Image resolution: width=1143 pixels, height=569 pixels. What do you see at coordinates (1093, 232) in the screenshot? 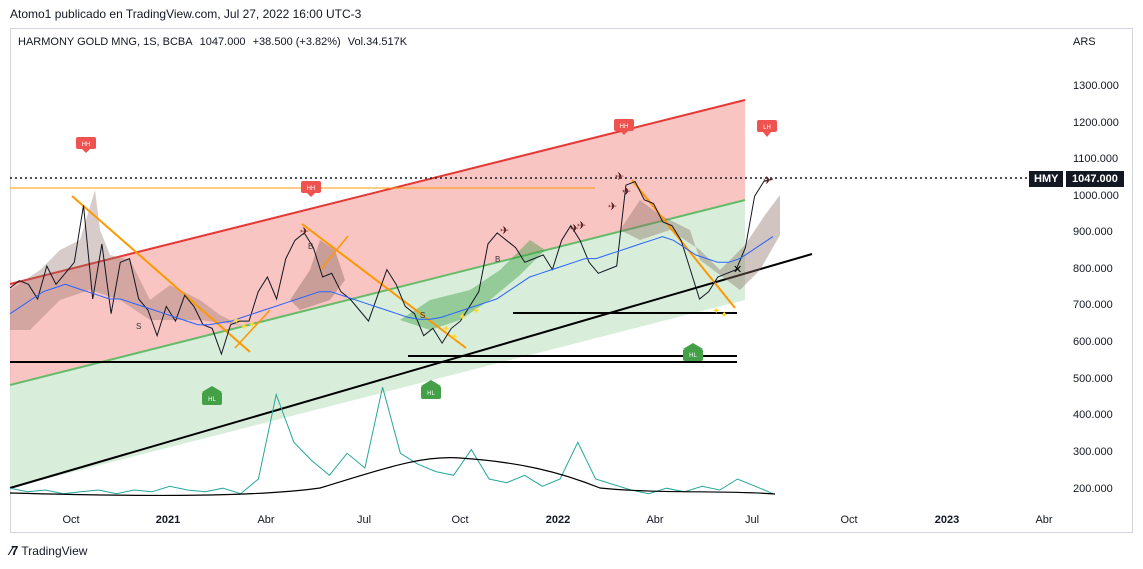
I see `price-tick-label: 900.000` at bounding box center [1093, 232].